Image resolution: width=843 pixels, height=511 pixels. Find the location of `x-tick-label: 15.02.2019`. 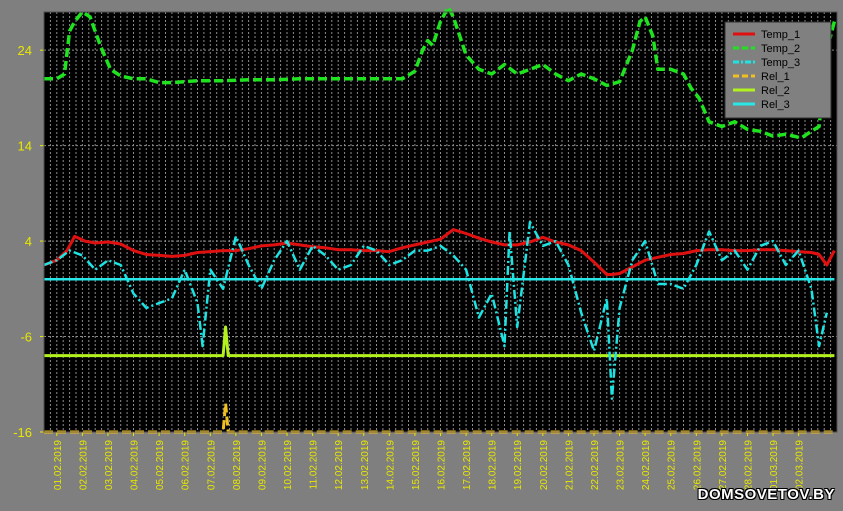

x-tick-label: 15.02.2019 is located at coordinates (416, 465).